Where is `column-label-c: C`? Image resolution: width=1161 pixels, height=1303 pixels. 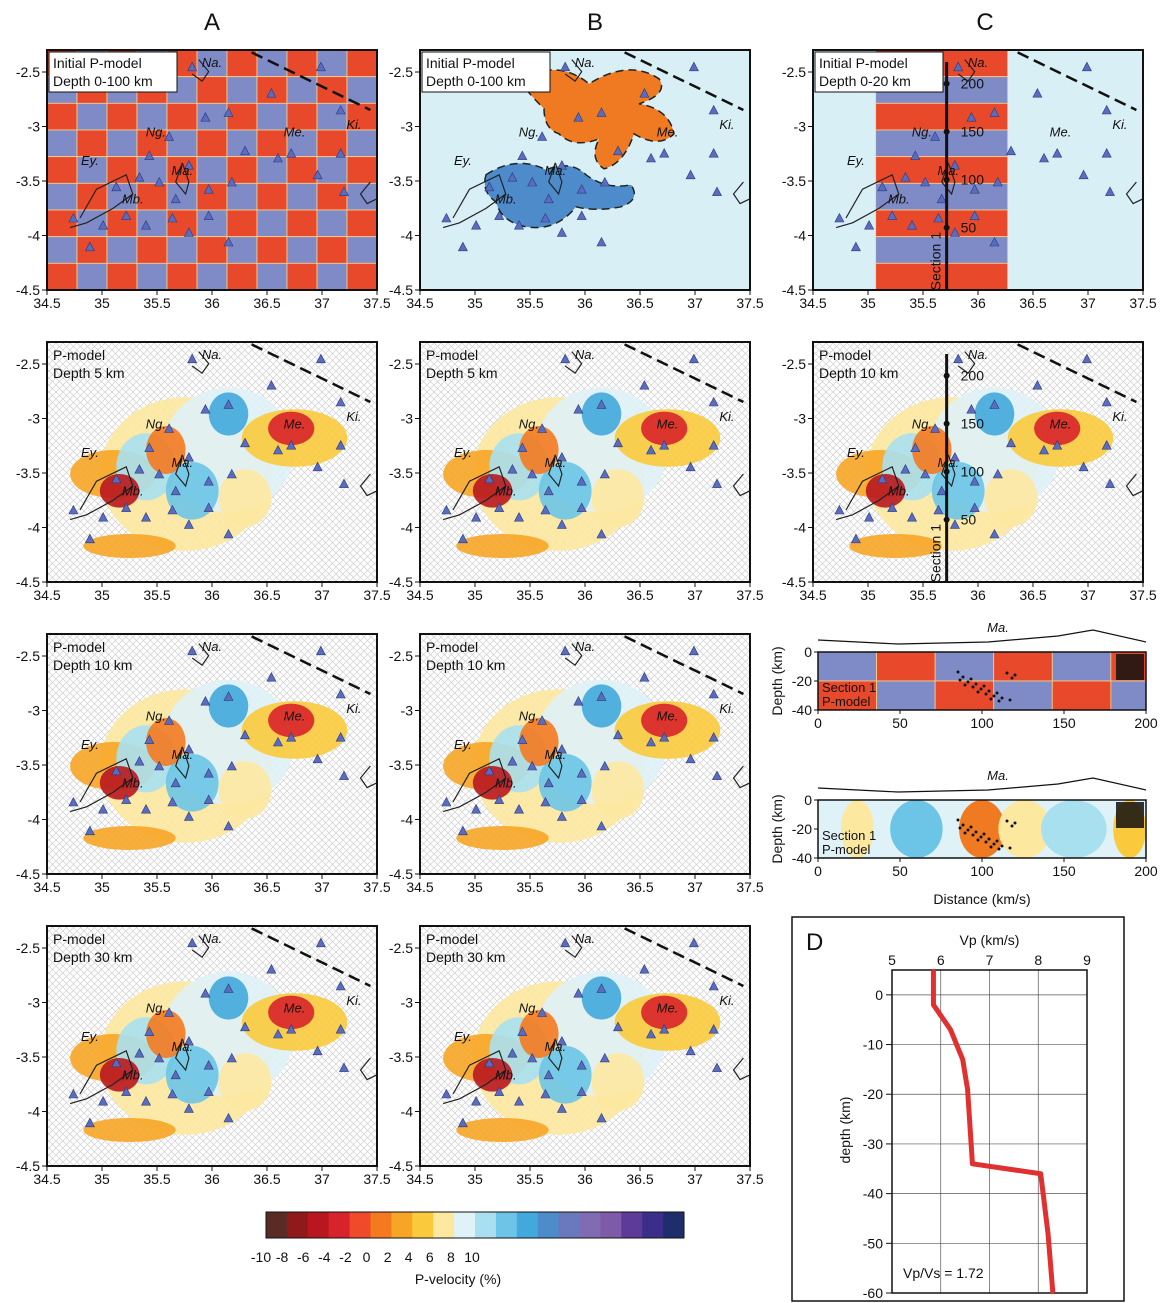
column-label-c: C is located at coordinates (984, 22).